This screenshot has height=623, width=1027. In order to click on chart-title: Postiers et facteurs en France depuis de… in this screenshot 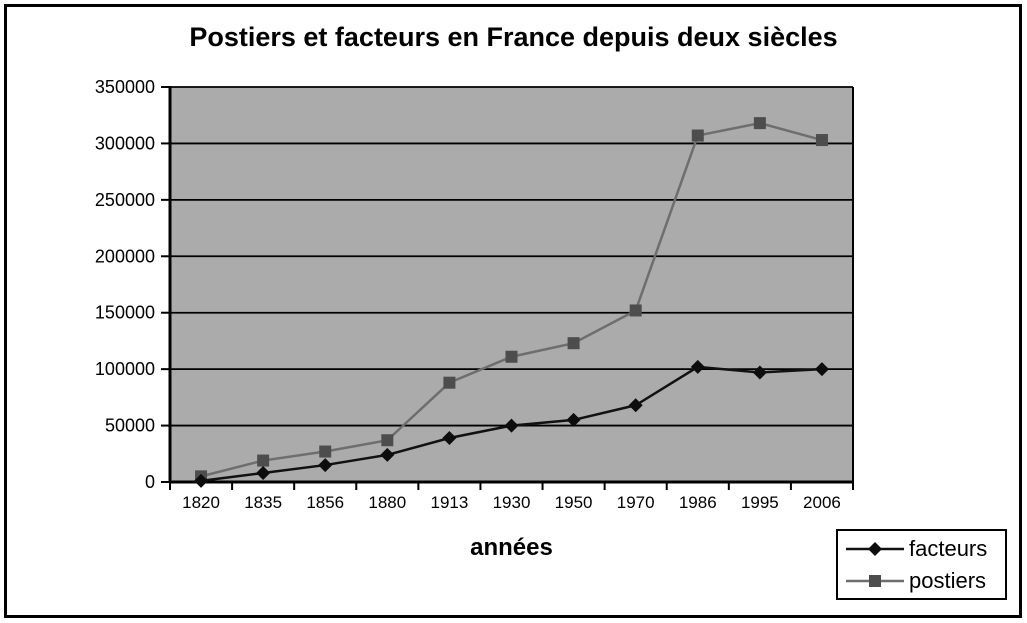, I will do `click(513, 37)`.